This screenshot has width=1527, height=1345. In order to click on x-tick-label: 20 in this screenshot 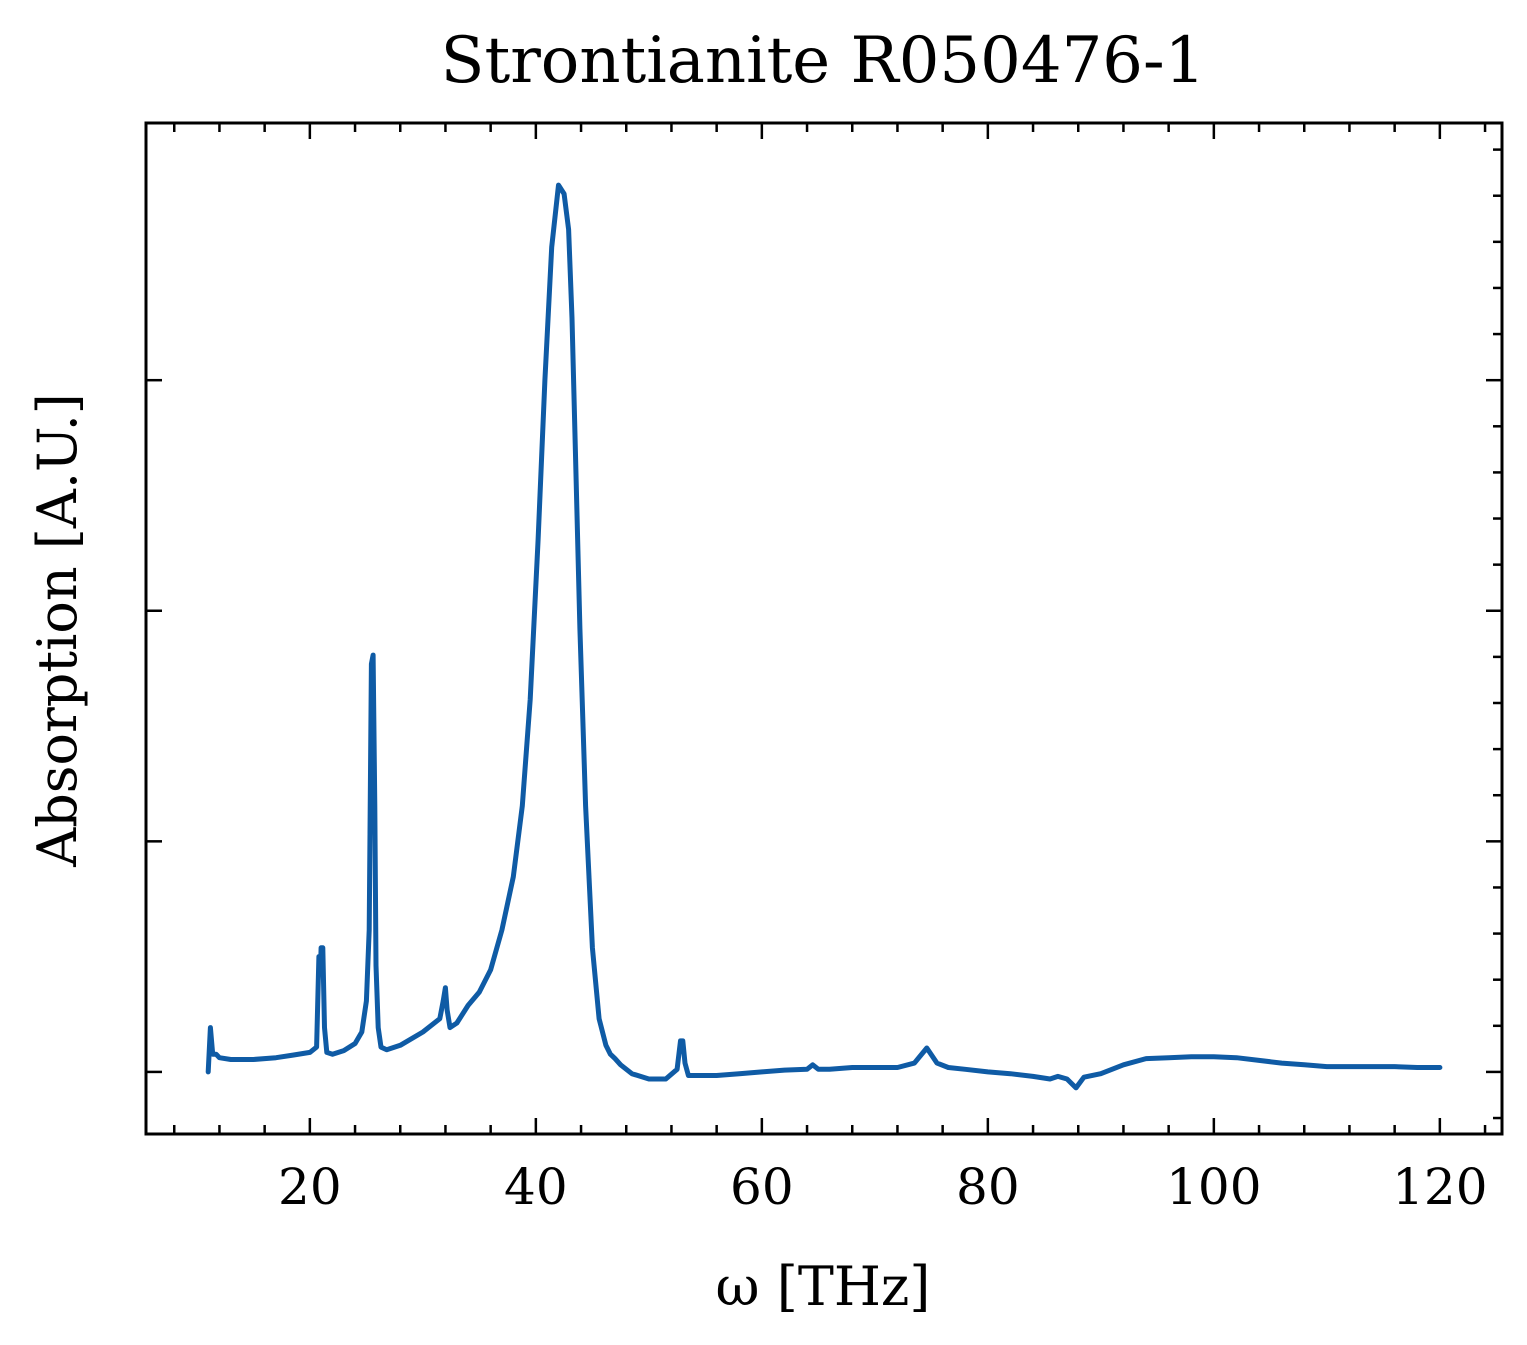, I will do `click(310, 1187)`.